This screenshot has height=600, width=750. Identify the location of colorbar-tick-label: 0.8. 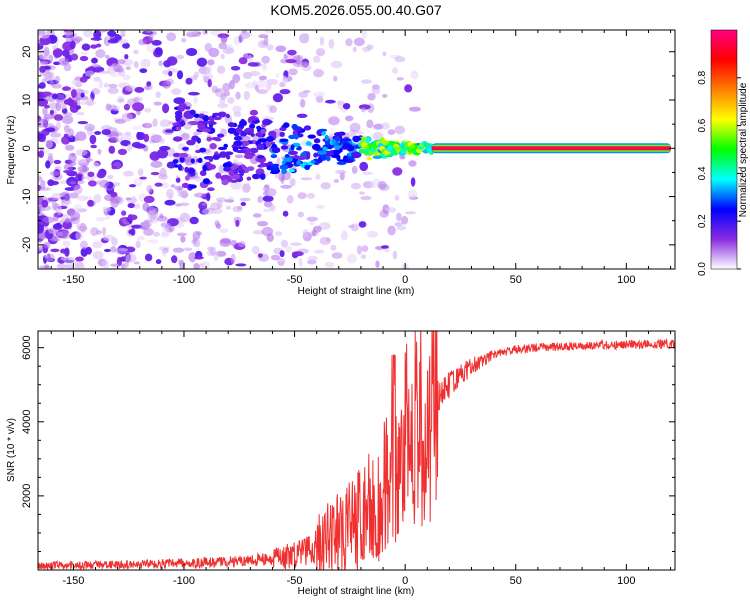
(702, 77).